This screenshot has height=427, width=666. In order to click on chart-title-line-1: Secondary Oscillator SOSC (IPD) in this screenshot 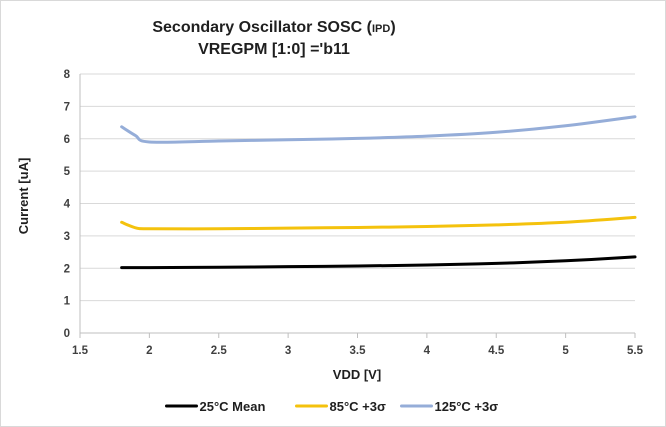, I will do `click(273, 27)`.